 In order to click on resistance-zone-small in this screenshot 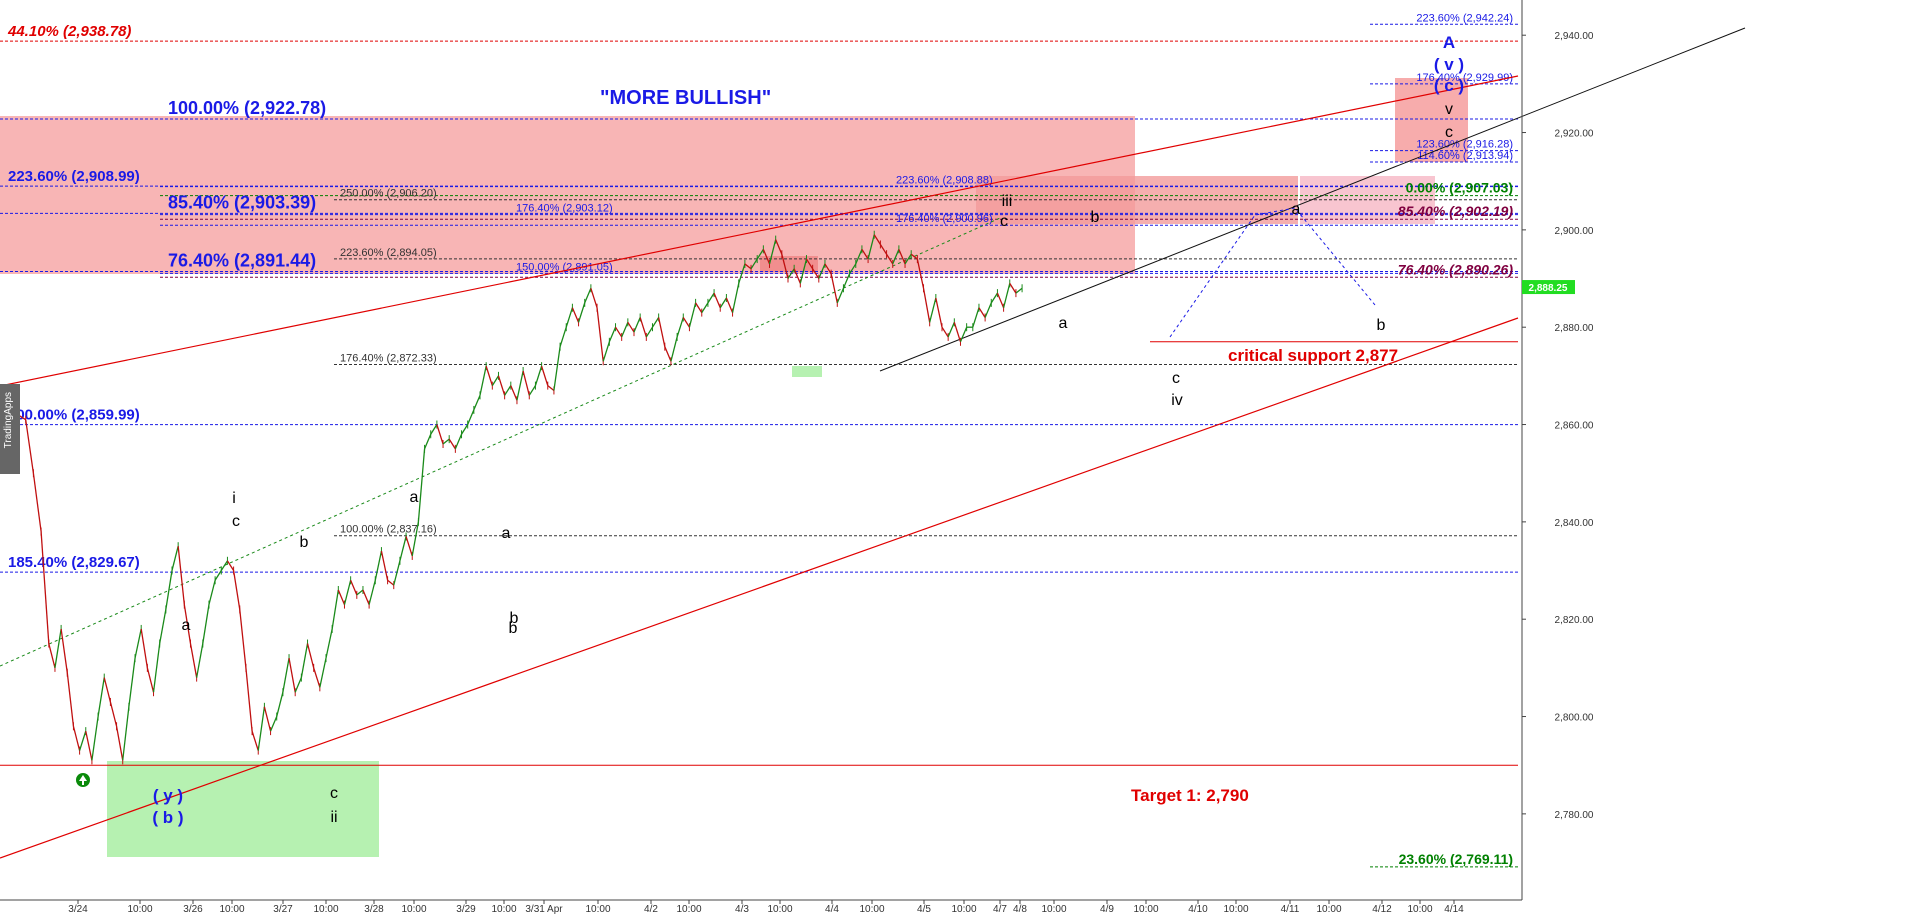, I will do `click(789, 264)`.